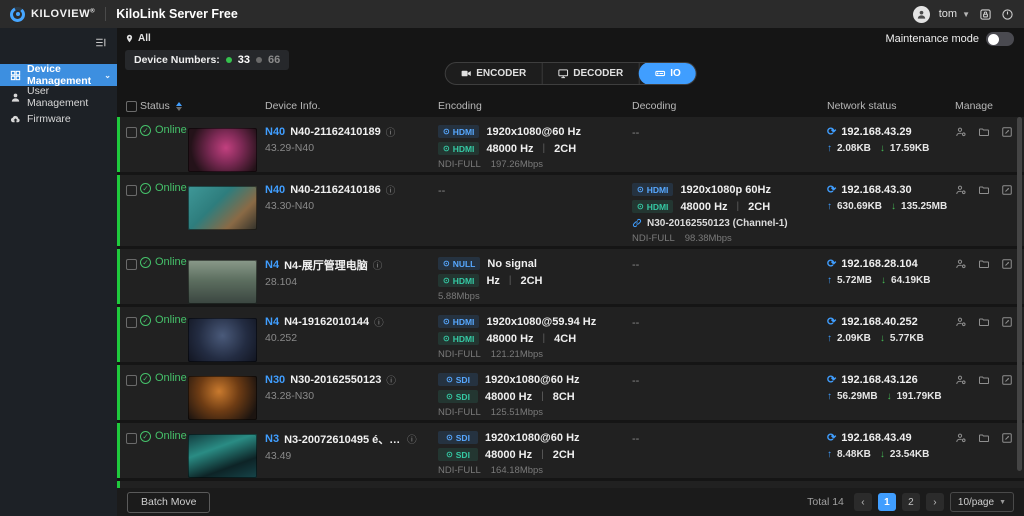 The height and width of the screenshot is (516, 1024). I want to click on null-video-badge: ⊙ NULL, so click(459, 263).